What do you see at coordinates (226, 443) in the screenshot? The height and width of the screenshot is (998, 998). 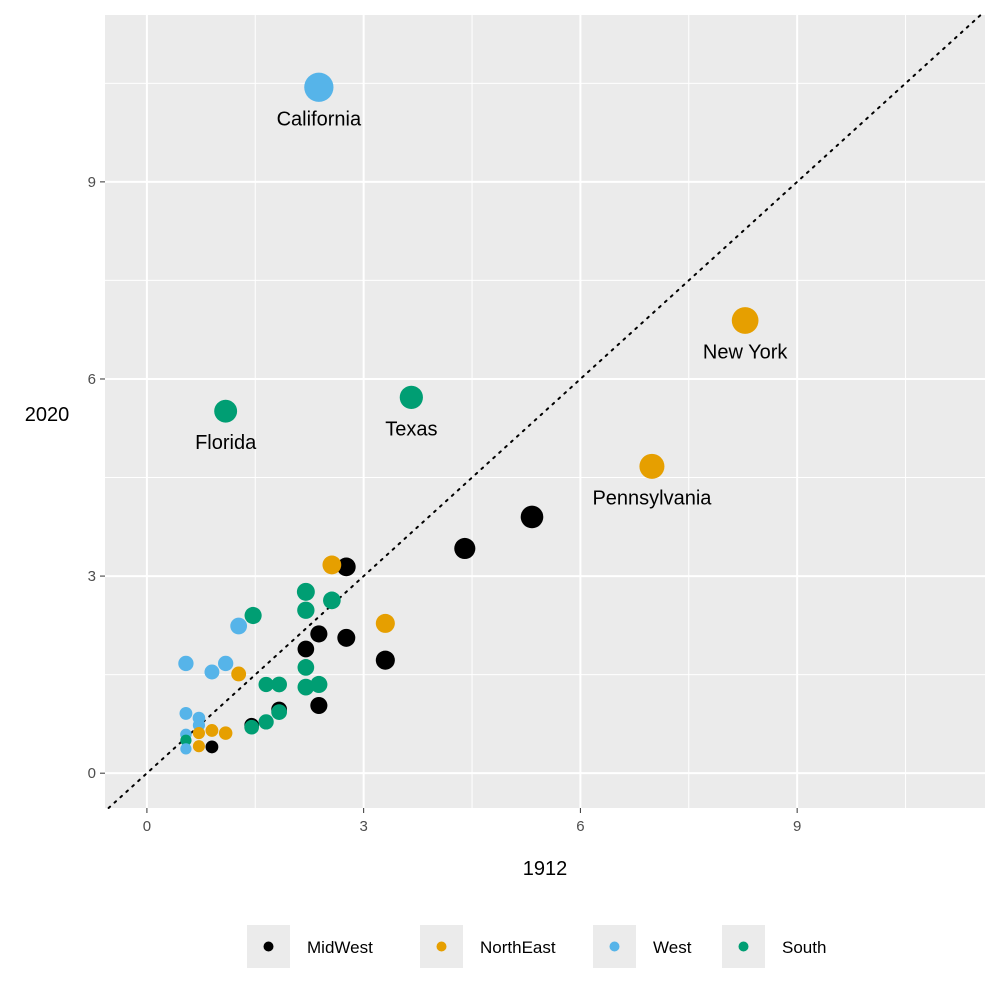 I see `point-label: Florida` at bounding box center [226, 443].